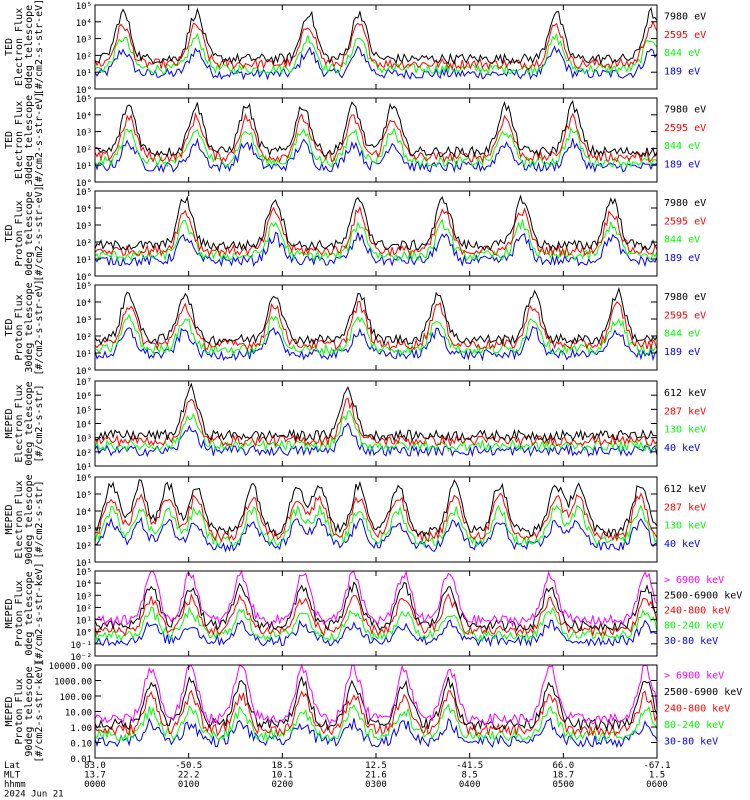 The width and height of the screenshot is (750, 800). Describe the element at coordinates (376, 45) in the screenshot. I see `series-line-2595-ev` at that location.